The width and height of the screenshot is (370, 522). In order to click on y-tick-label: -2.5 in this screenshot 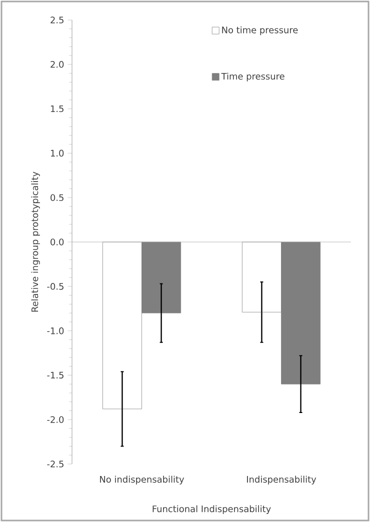, I will do `click(55, 464)`.